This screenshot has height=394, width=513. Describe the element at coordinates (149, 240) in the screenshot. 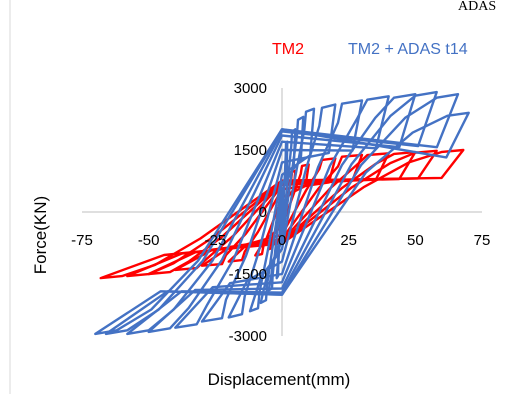

I see `x-tick-label: -50` at that location.